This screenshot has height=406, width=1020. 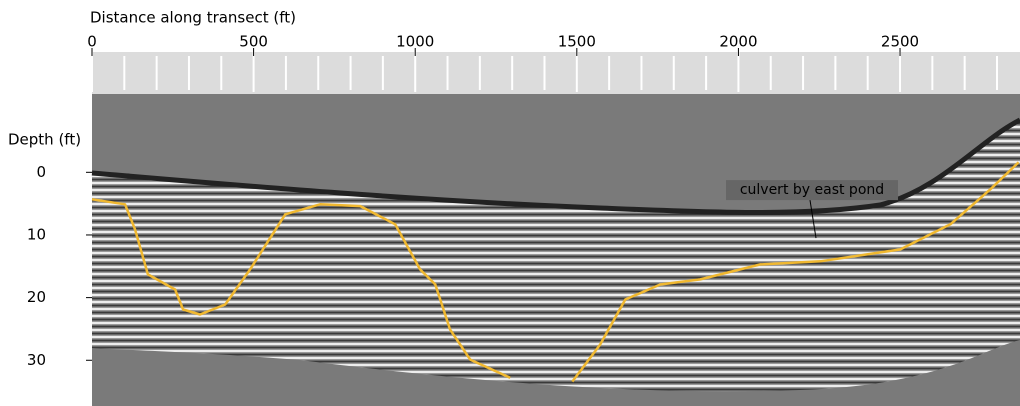 I want to click on y-tick-label: 10, so click(x=36, y=234).